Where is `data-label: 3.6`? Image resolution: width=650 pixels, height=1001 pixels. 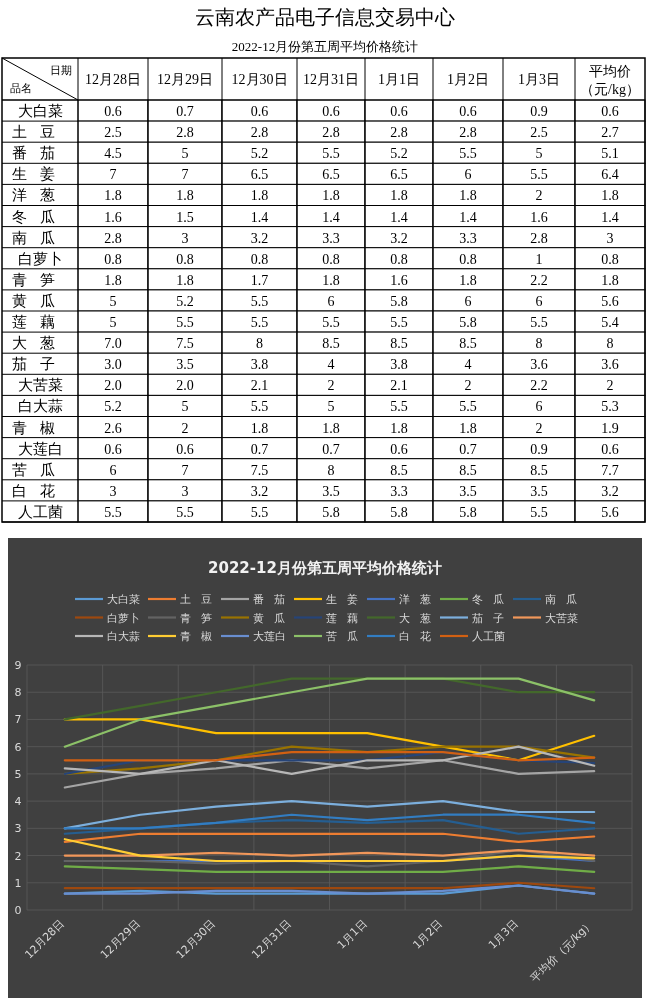 data-label: 3.6 is located at coordinates (539, 365).